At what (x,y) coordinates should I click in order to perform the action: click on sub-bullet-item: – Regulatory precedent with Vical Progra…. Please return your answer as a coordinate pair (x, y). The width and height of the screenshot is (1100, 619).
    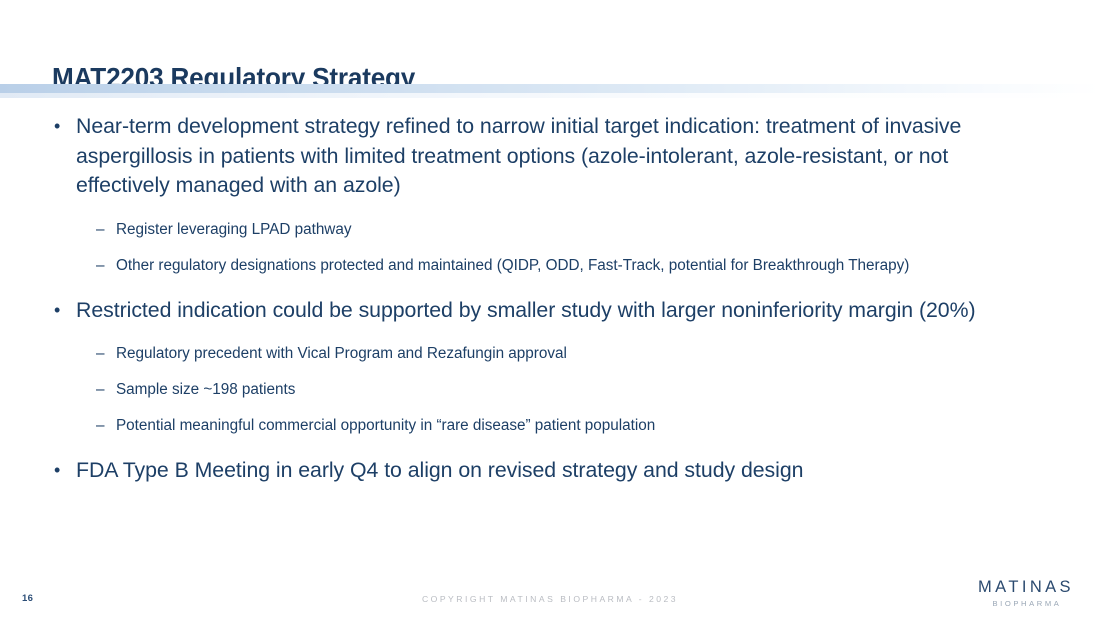
    Looking at the image, I should click on (550, 354).